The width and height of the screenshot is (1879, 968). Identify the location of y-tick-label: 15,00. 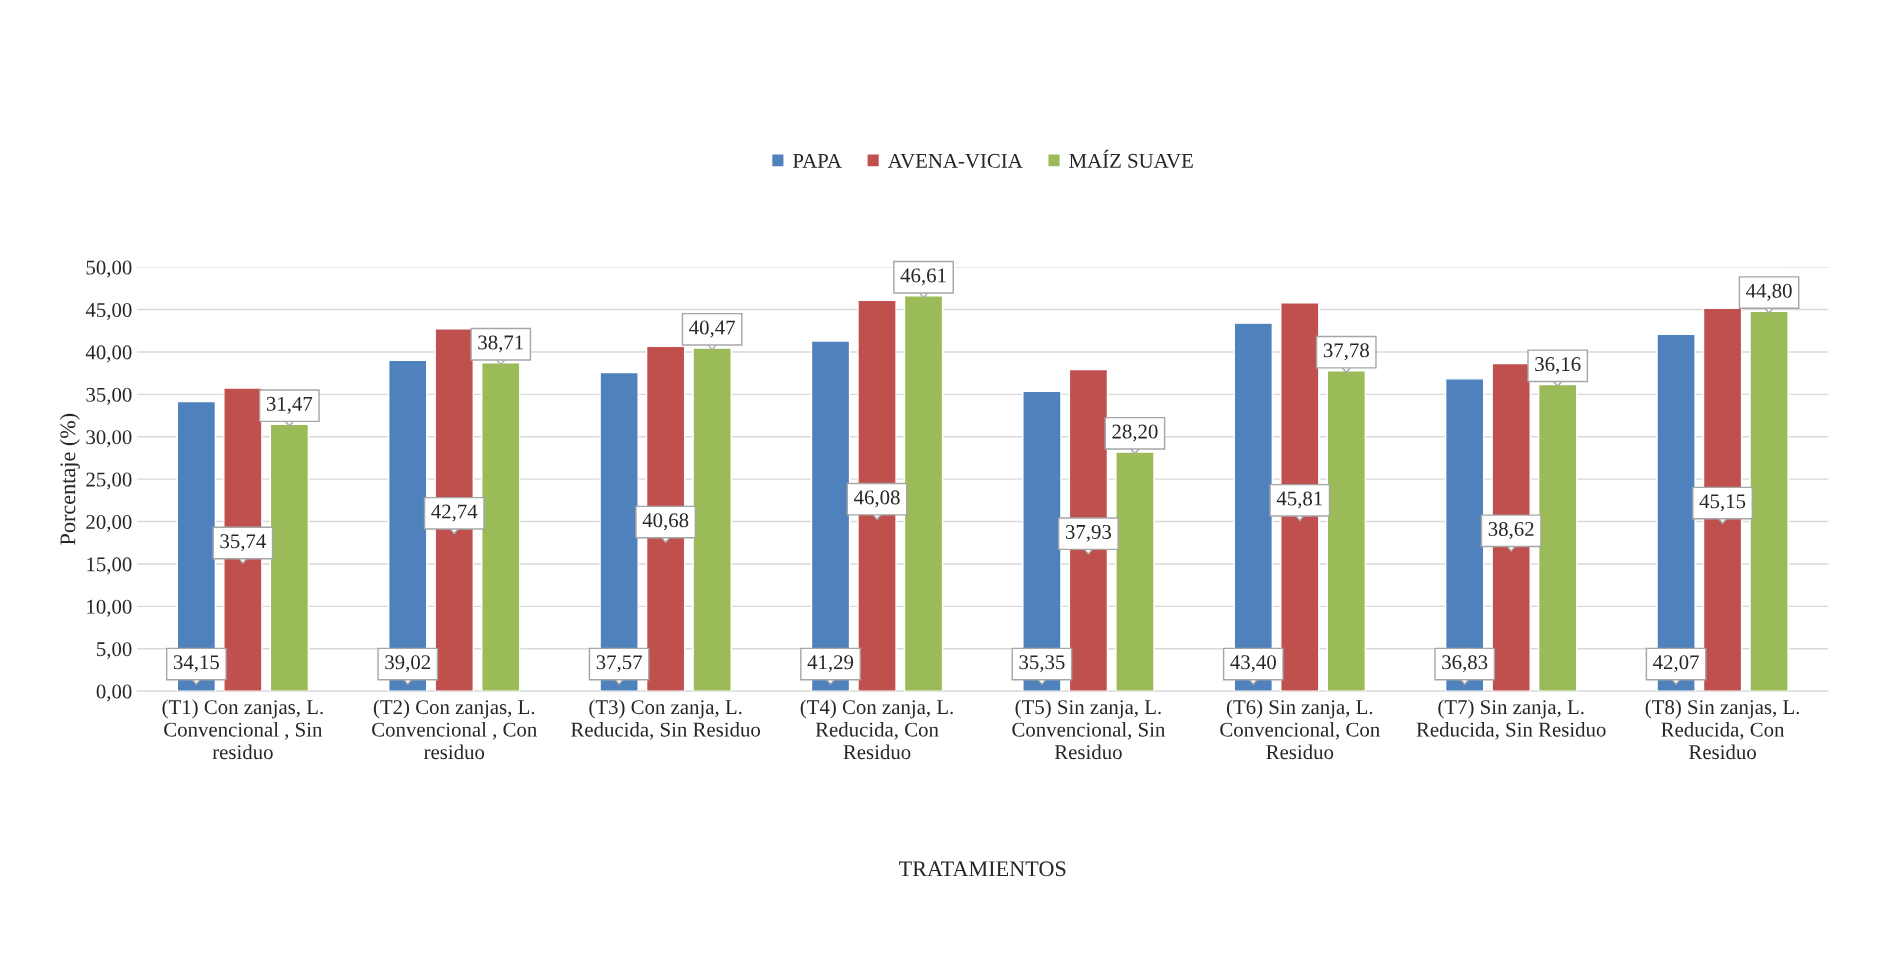
(109, 566).